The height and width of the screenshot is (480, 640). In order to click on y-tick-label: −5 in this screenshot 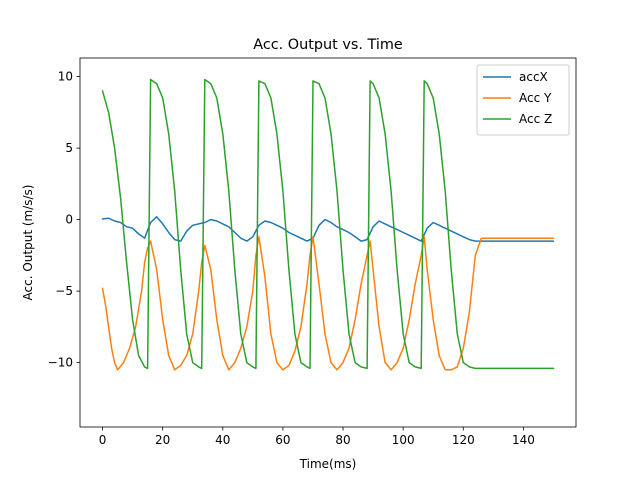, I will do `click(64, 291)`.